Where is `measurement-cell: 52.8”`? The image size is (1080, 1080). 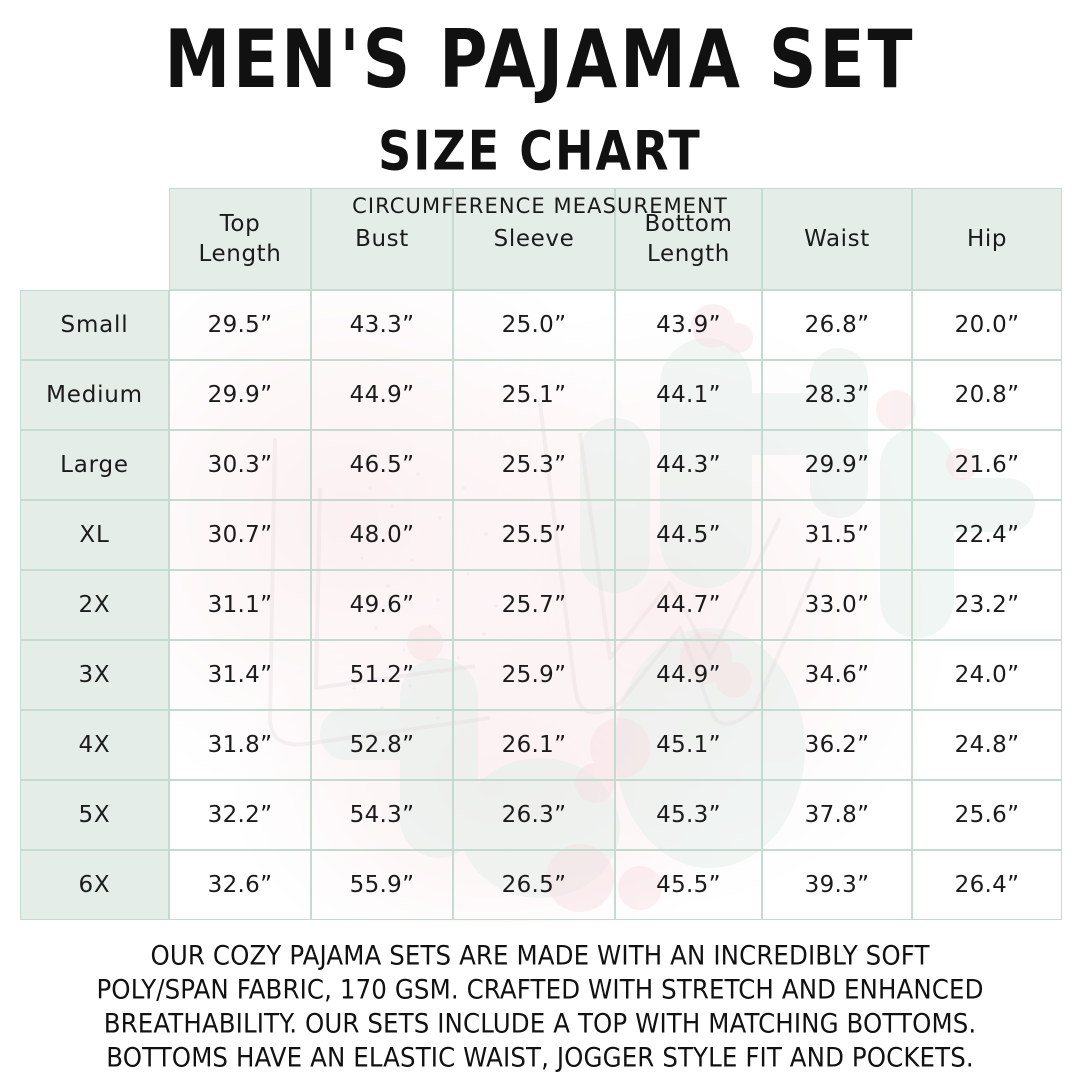 measurement-cell: 52.8” is located at coordinates (382, 745).